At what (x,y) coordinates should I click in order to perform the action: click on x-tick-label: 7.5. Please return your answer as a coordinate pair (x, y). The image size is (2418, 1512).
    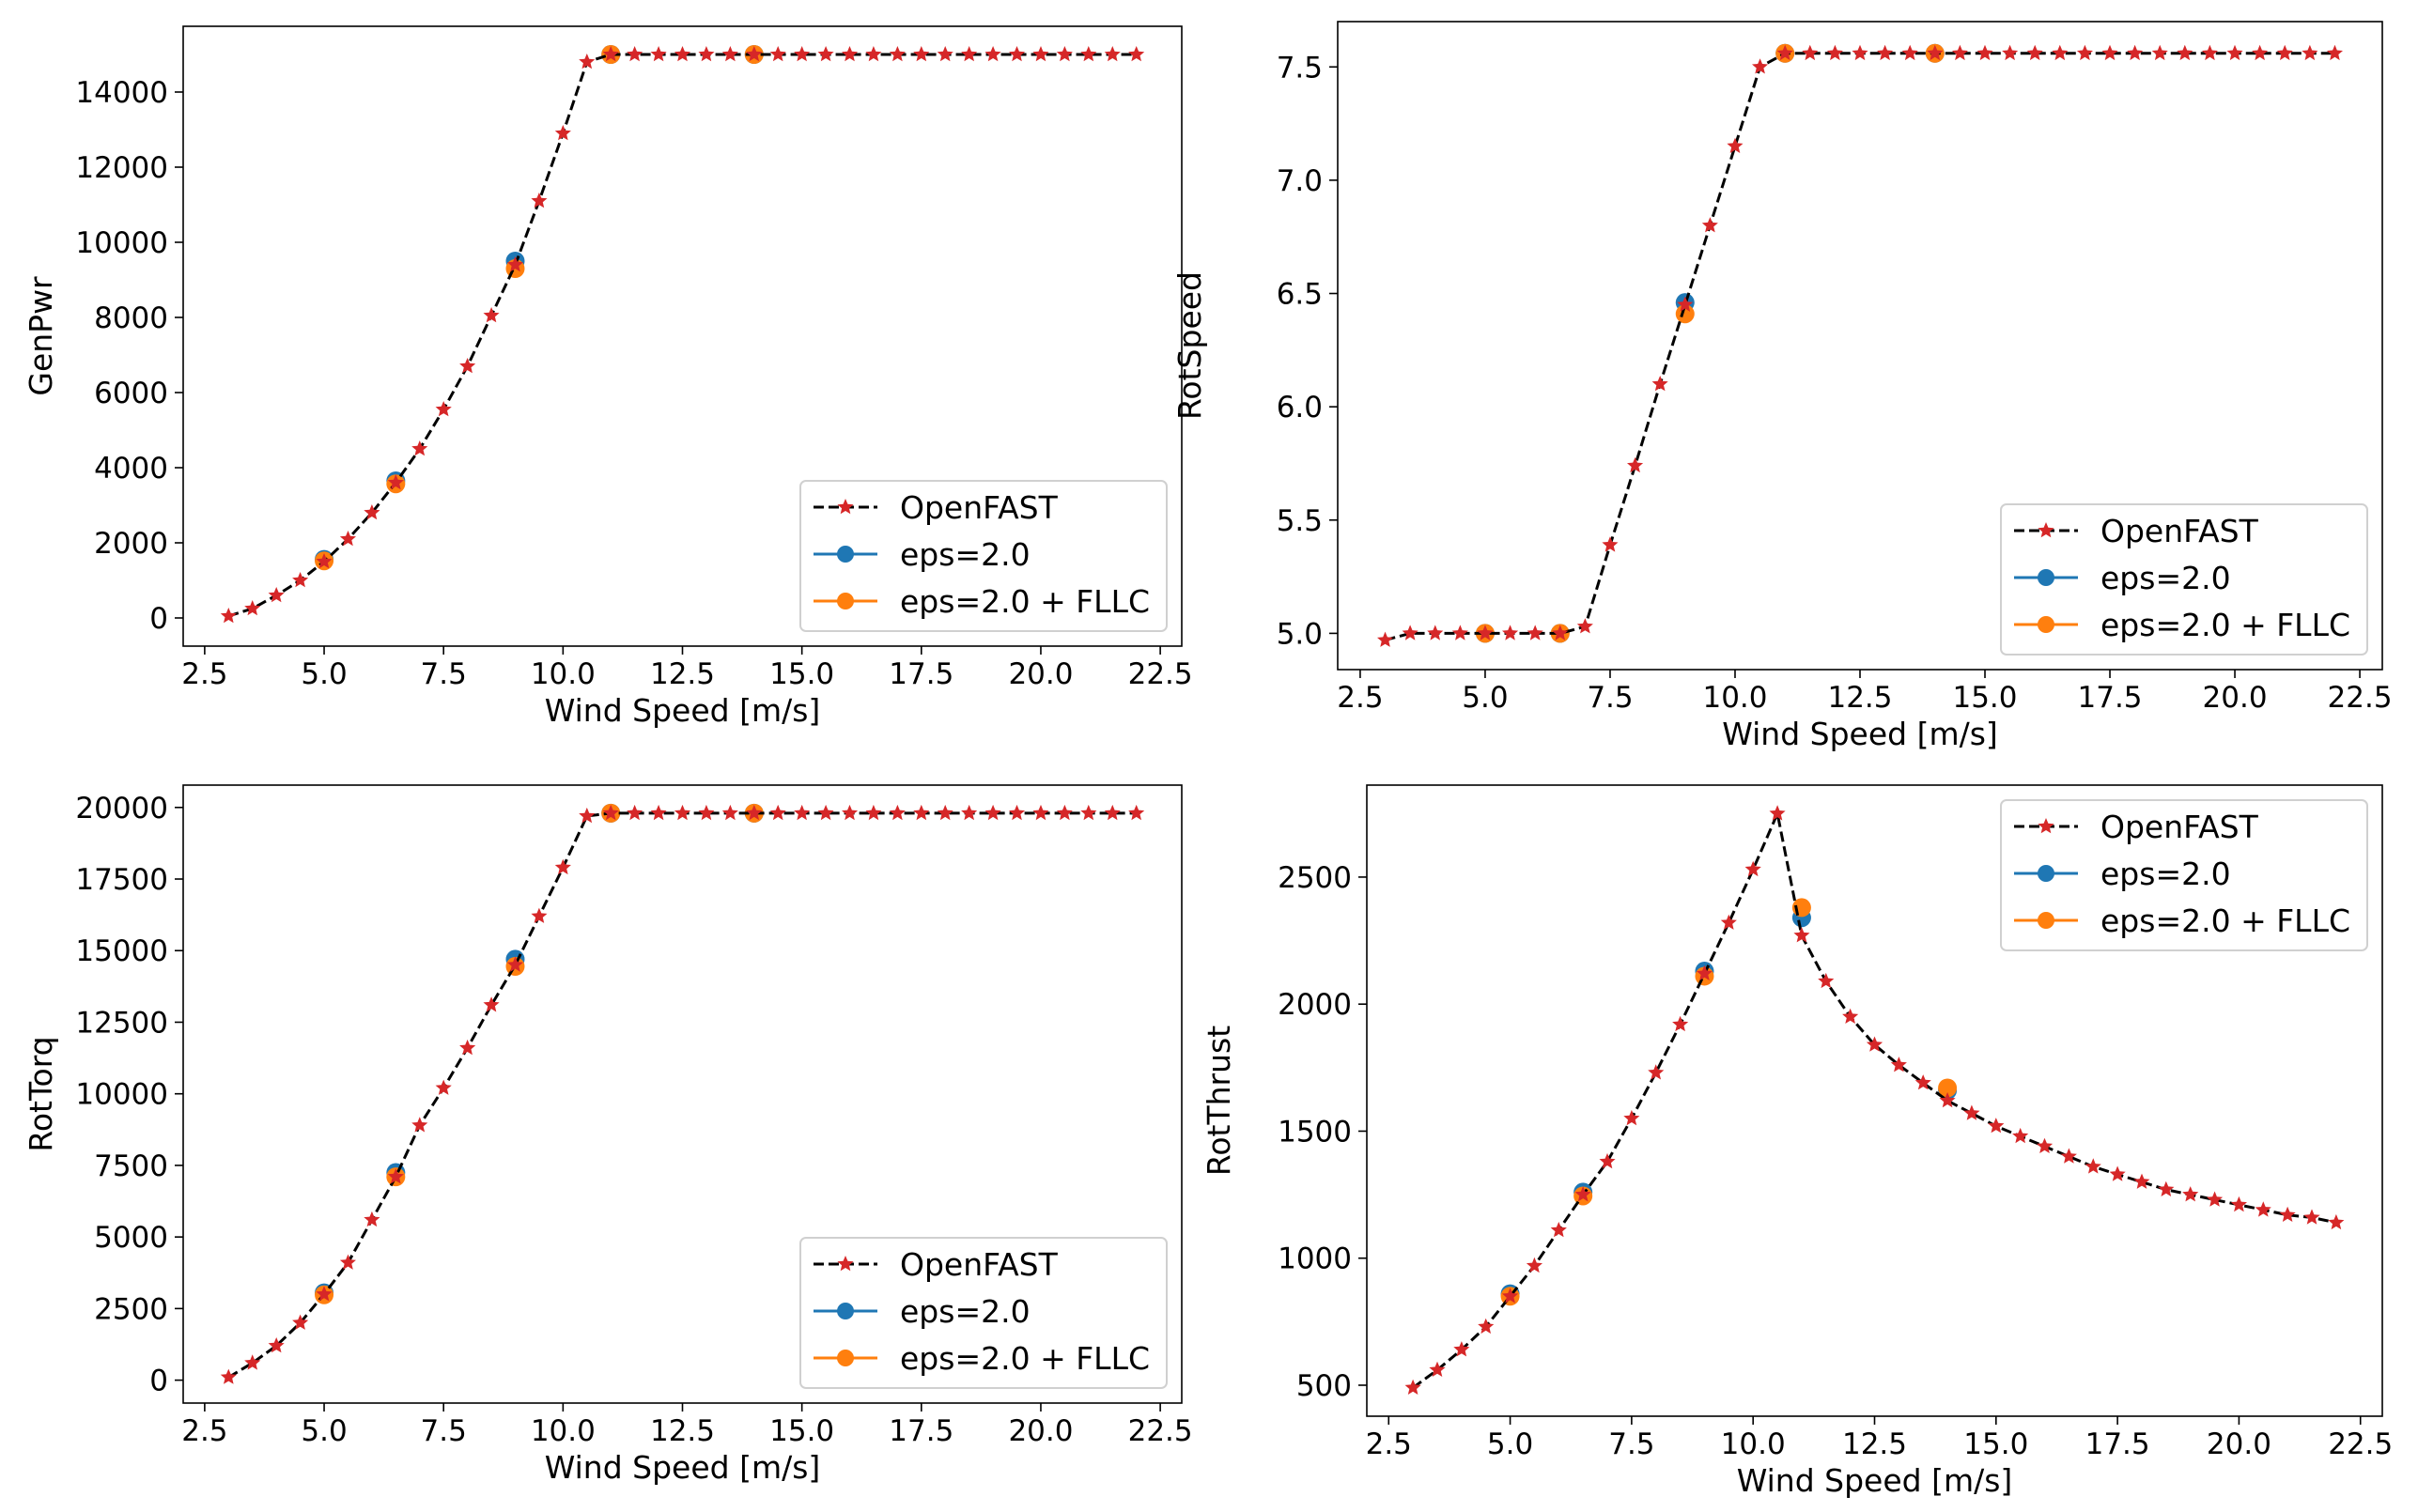
    Looking at the image, I should click on (444, 1431).